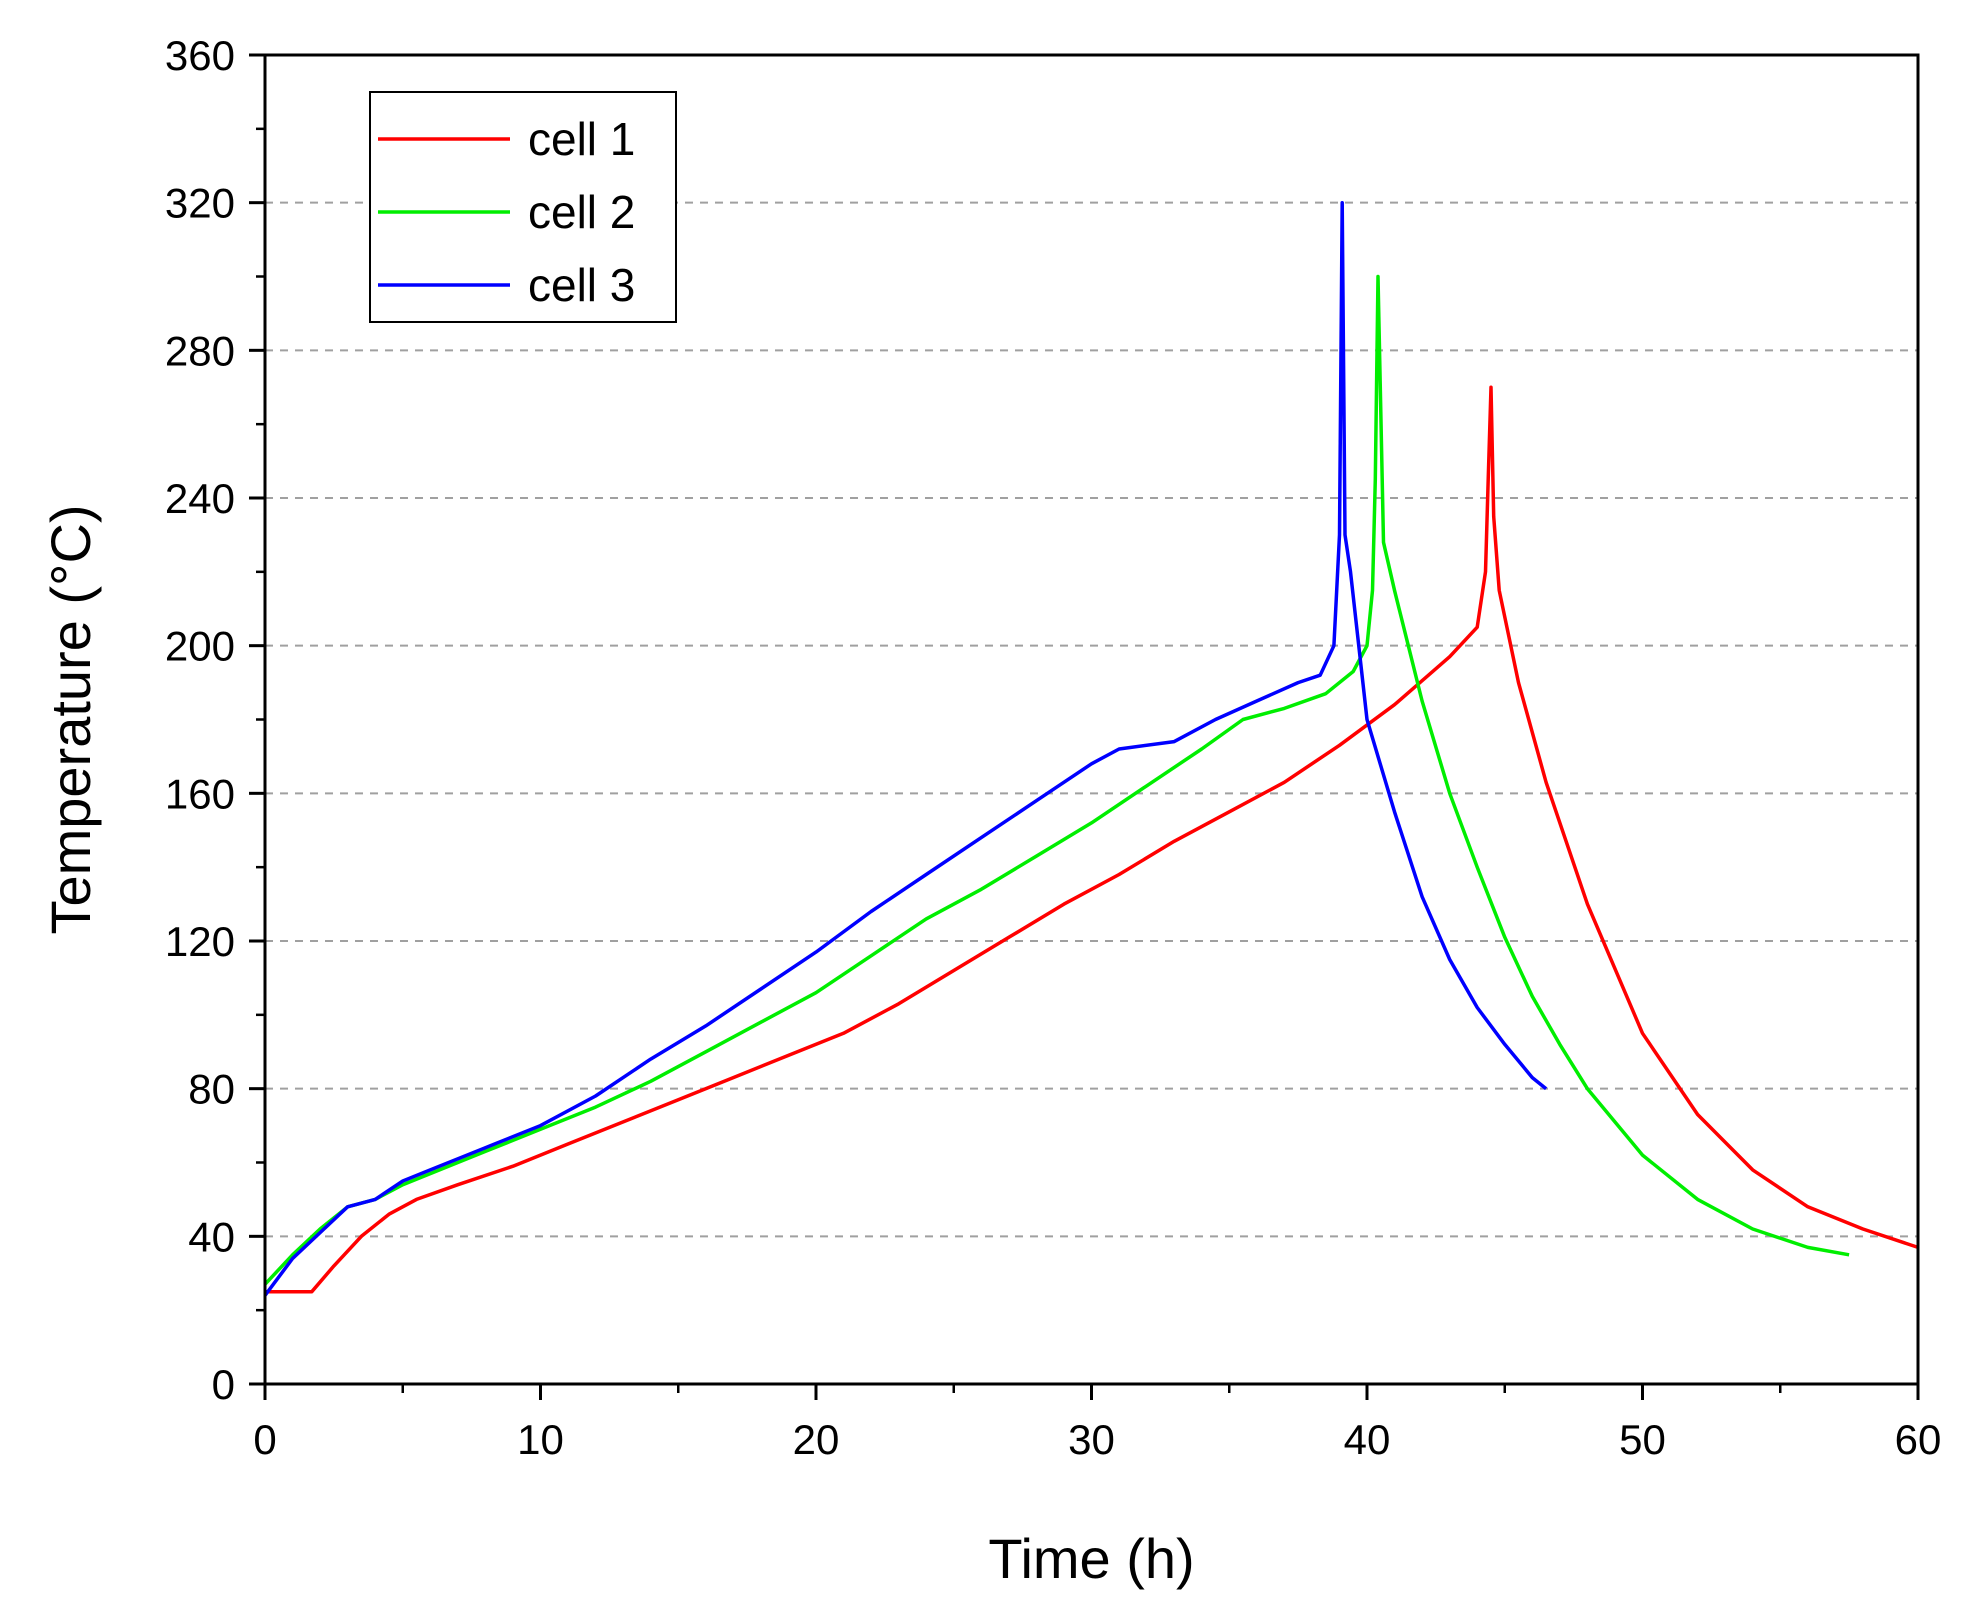  I want to click on legend-label-1: cell 1, so click(581, 139).